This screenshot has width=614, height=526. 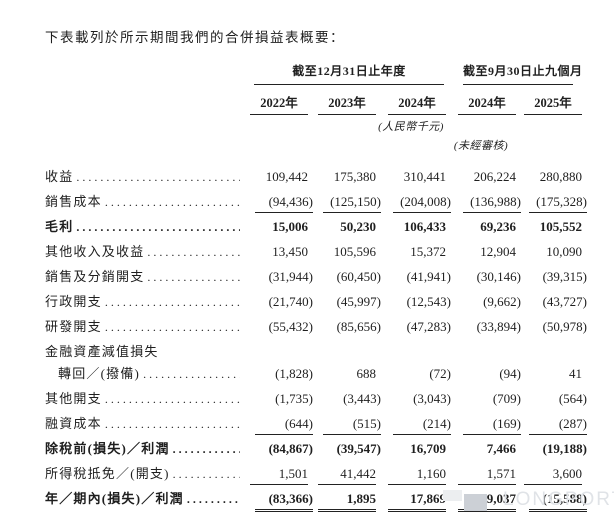 I want to click on currency-unit-note: (人民幣千元), so click(x=411, y=127).